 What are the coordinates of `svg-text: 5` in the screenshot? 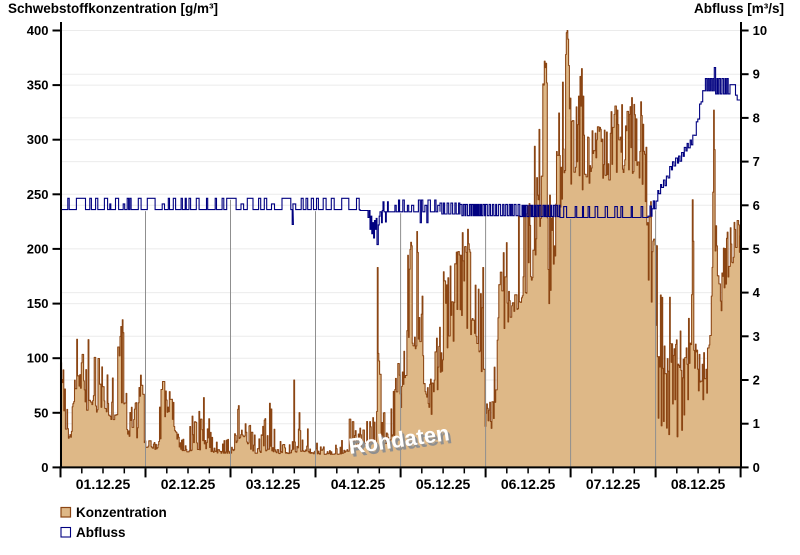 It's located at (756, 248).